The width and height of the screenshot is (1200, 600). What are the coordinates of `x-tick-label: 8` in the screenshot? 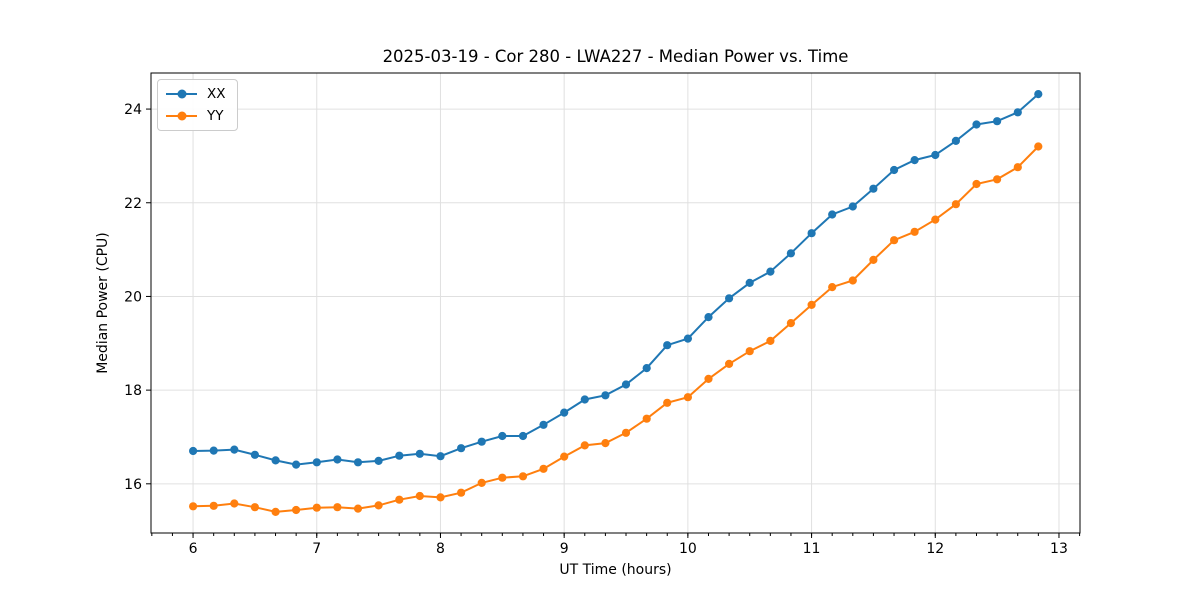 It's located at (440, 549).